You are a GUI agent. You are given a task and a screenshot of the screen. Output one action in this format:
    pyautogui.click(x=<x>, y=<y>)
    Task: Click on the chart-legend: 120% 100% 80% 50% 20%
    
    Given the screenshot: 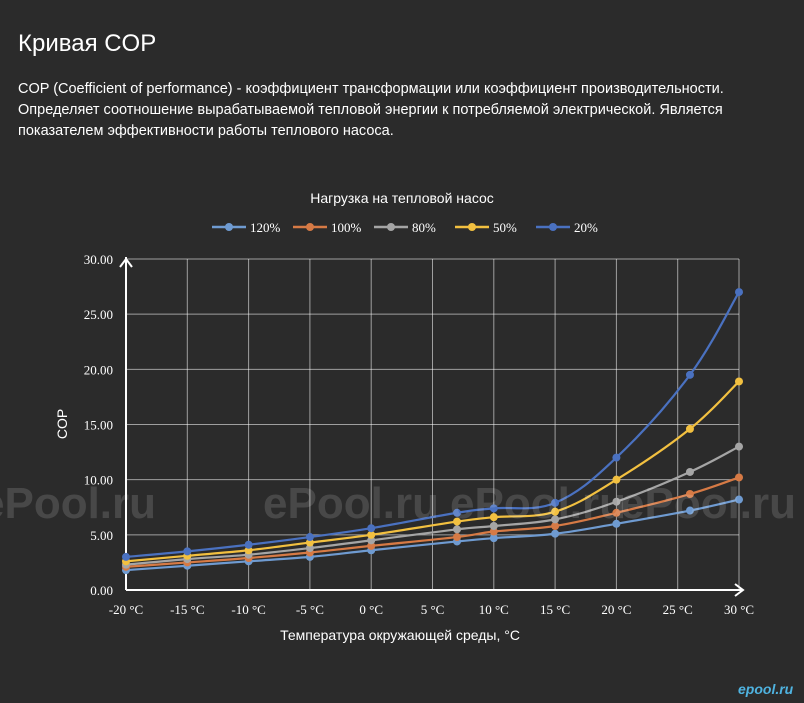 What is the action you would take?
    pyautogui.click(x=405, y=227)
    